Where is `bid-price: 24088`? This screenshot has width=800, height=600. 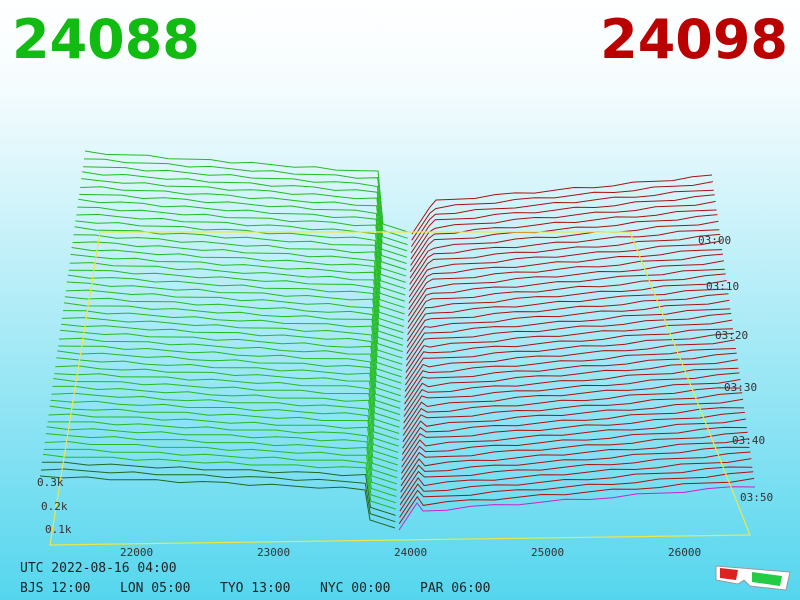
bid-price: 24088 is located at coordinates (106, 39).